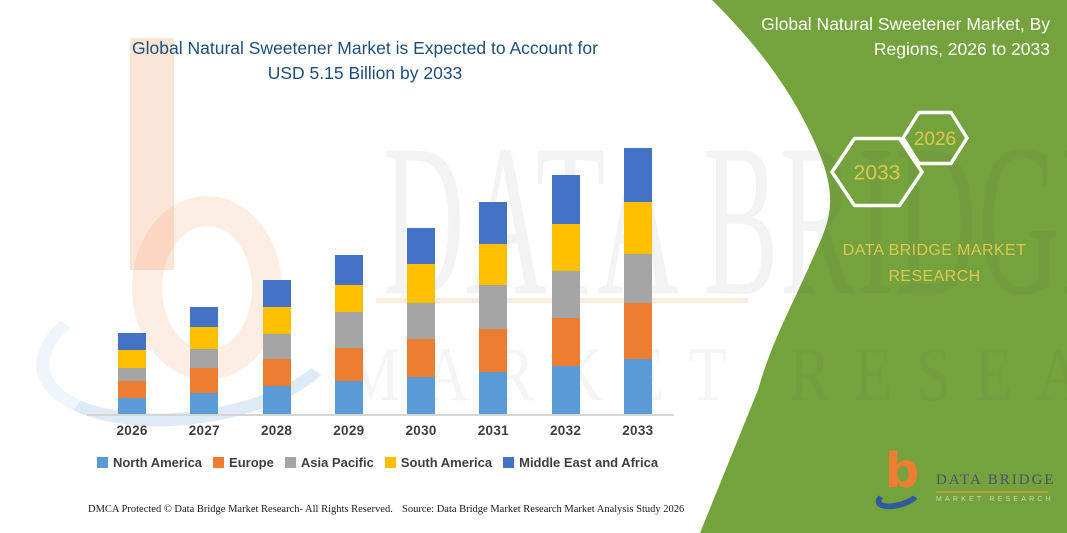 The image size is (1067, 533). What do you see at coordinates (996, 480) in the screenshot?
I see `company-logo-name: DATA BRIDGE` at bounding box center [996, 480].